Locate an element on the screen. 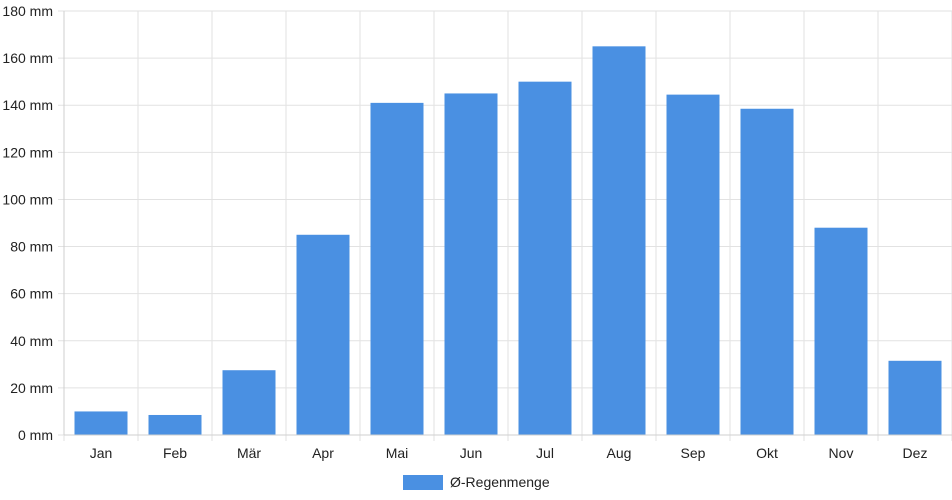 This screenshot has height=500, width=952. x-axis: Jan Feb Mär Apr Mai Jun Jul Aug Sep Okt Nov Dez is located at coordinates (508, 447).